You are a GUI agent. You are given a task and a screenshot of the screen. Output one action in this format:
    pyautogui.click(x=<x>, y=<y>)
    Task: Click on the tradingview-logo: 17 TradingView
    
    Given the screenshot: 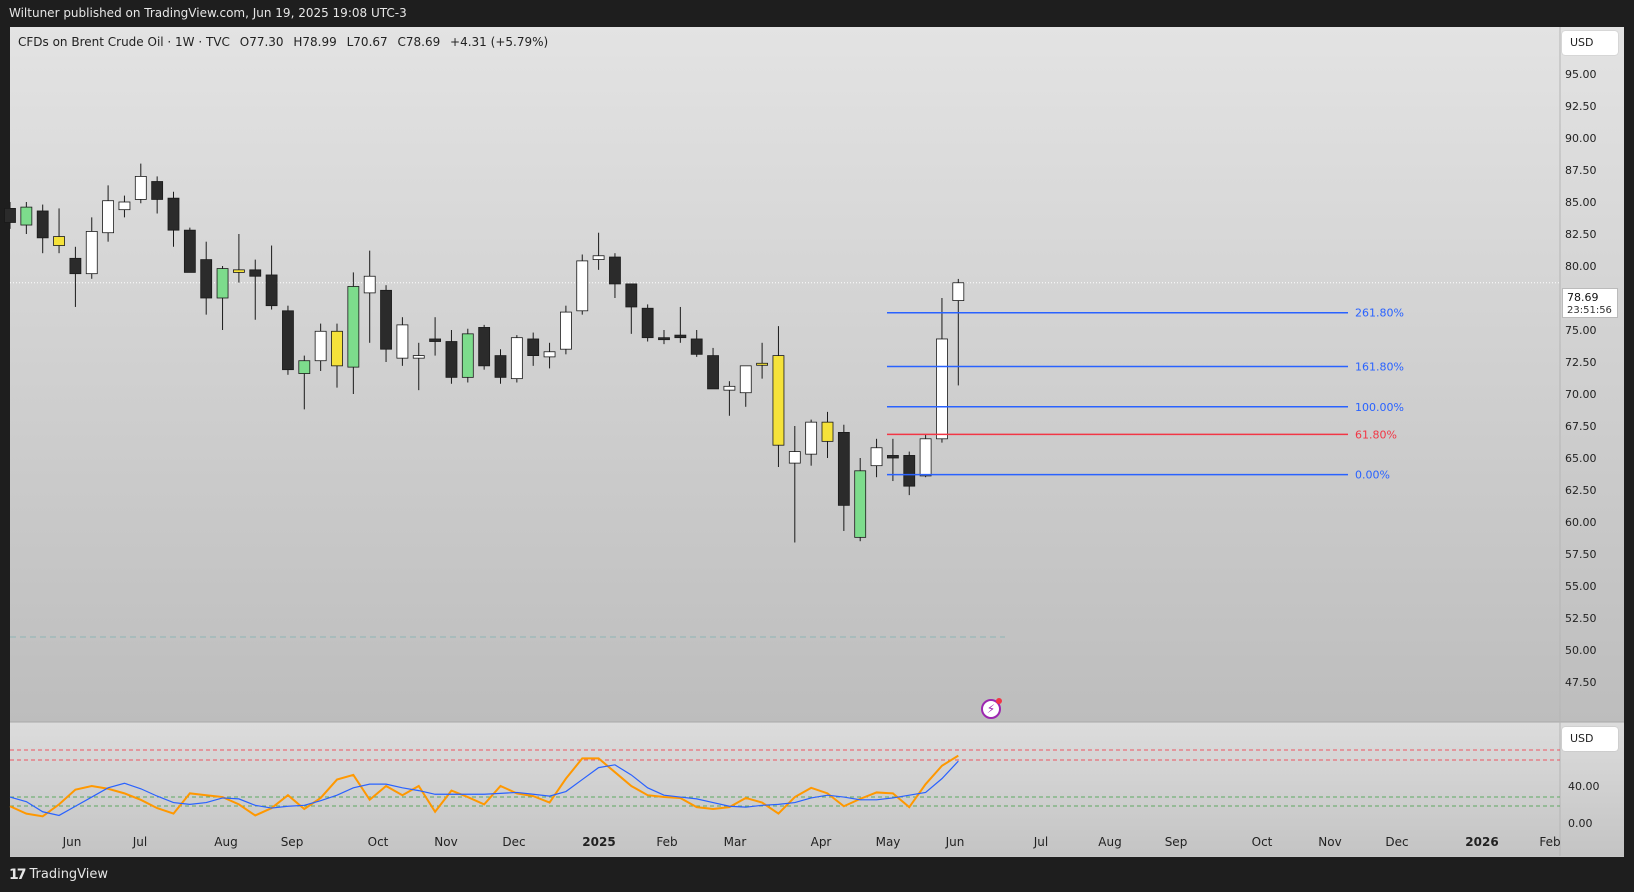 What is the action you would take?
    pyautogui.click(x=58, y=875)
    